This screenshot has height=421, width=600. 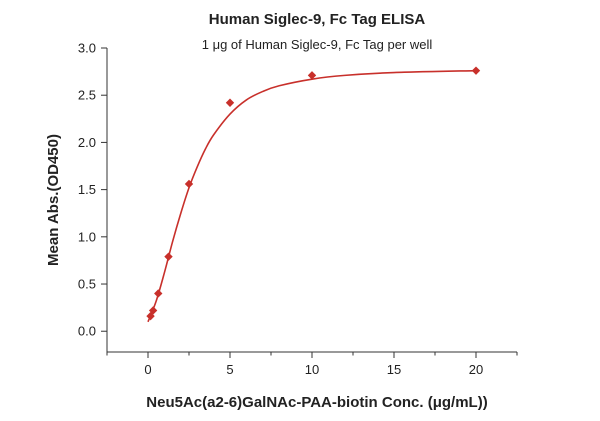 What do you see at coordinates (87, 142) in the screenshot?
I see `y-tick-label: 2.0` at bounding box center [87, 142].